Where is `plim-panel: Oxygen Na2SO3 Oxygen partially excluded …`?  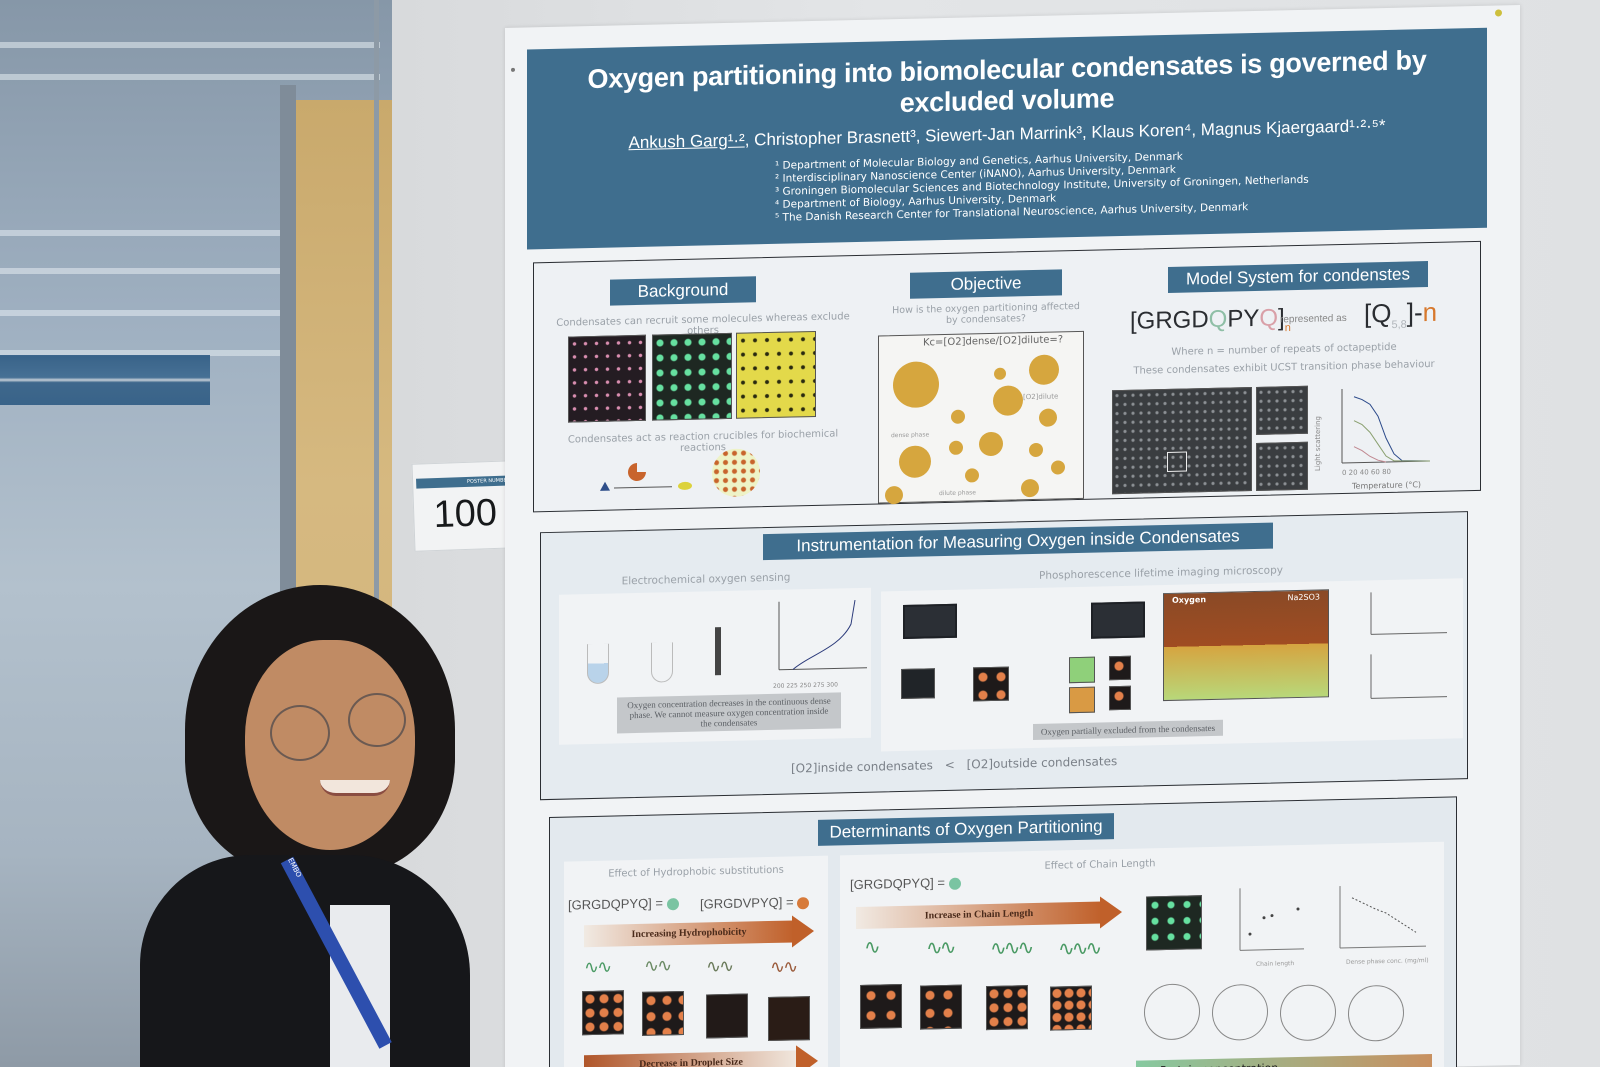 plim-panel: Oxygen Na2SO3 Oxygen partially excluded … is located at coordinates (1172, 665).